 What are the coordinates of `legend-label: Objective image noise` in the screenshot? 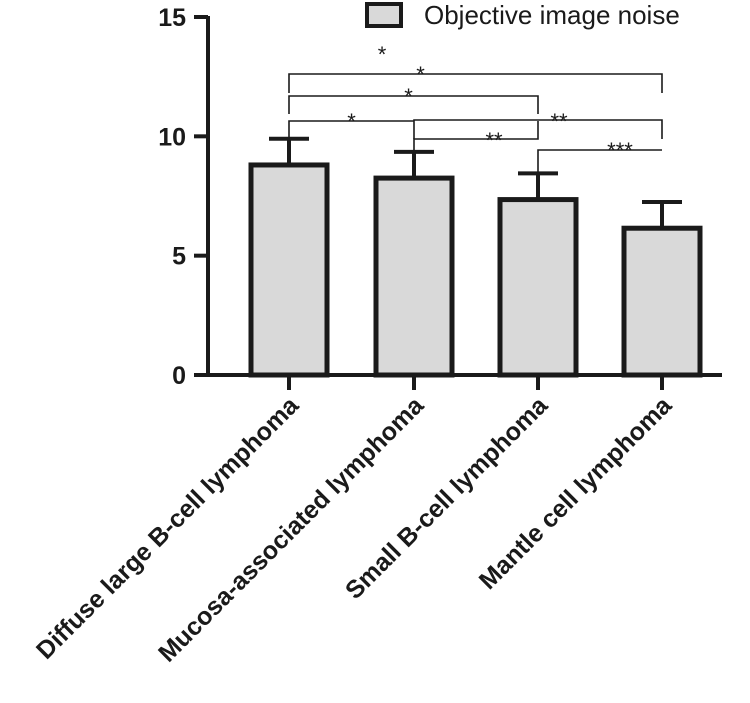 It's located at (552, 15).